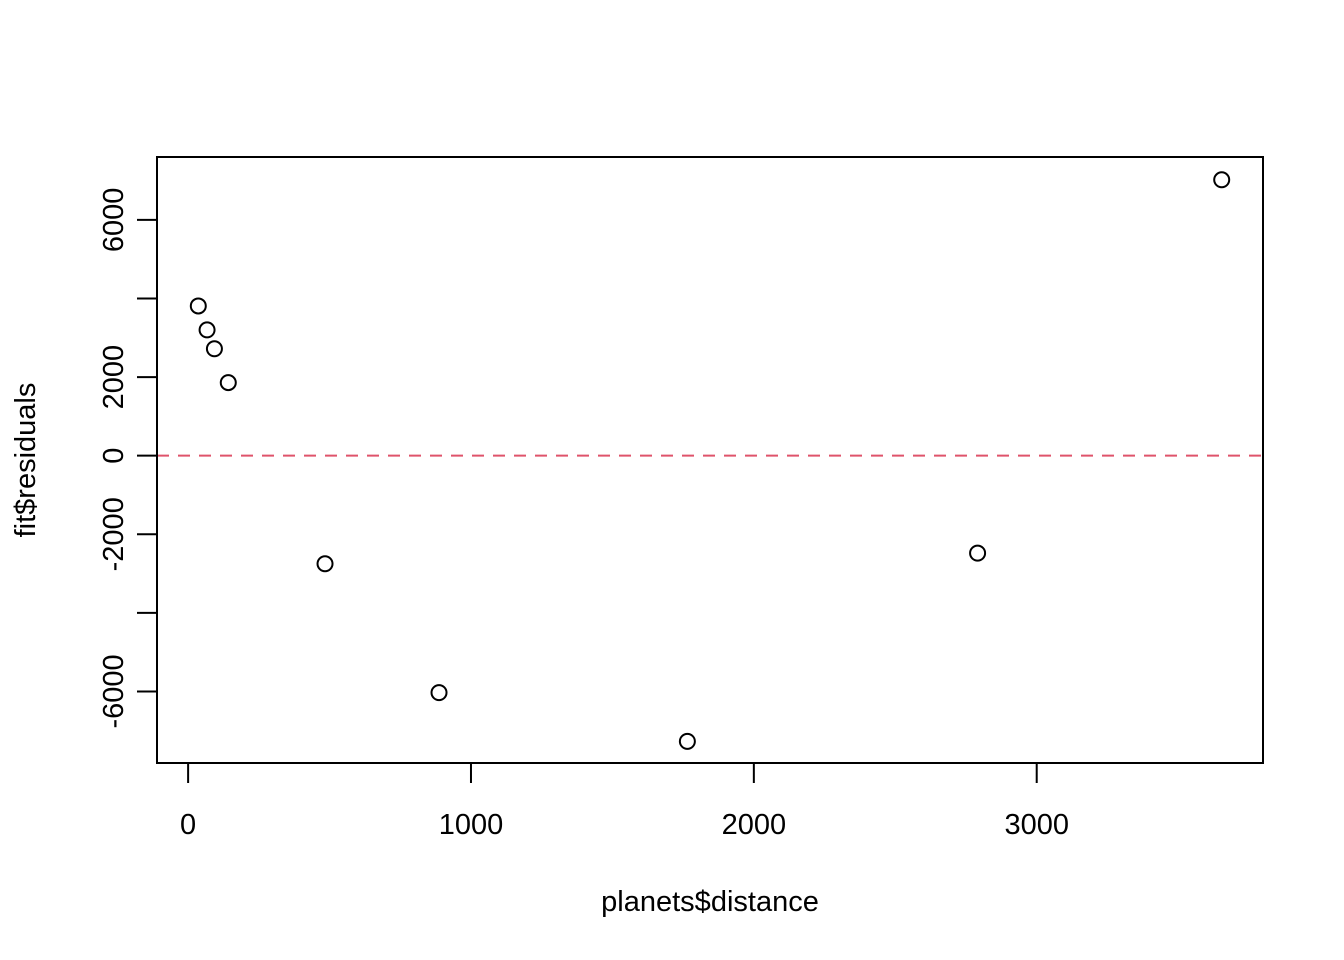 The height and width of the screenshot is (960, 1344). I want to click on x-axis-label: planets$distance, so click(710, 902).